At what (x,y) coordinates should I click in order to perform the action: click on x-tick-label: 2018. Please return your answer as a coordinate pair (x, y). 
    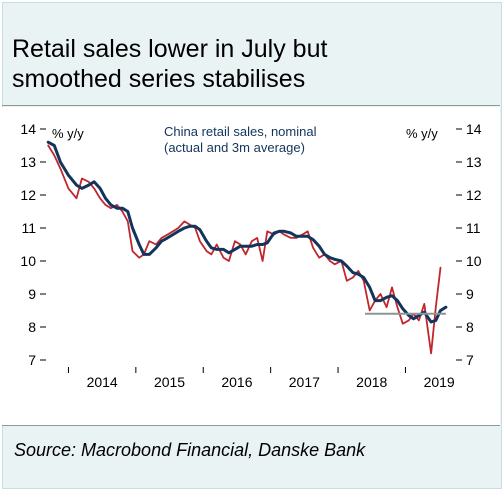
    Looking at the image, I should click on (371, 382).